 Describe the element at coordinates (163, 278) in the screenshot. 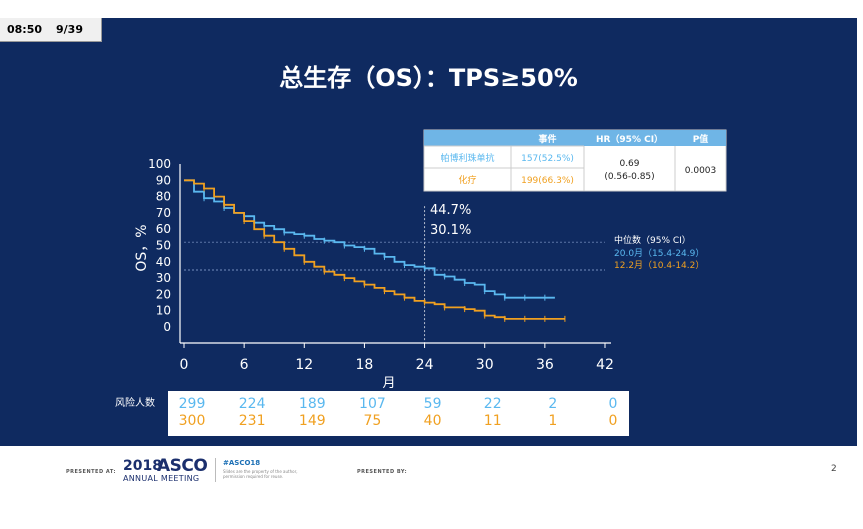

I see `y-tick-label: 30` at that location.